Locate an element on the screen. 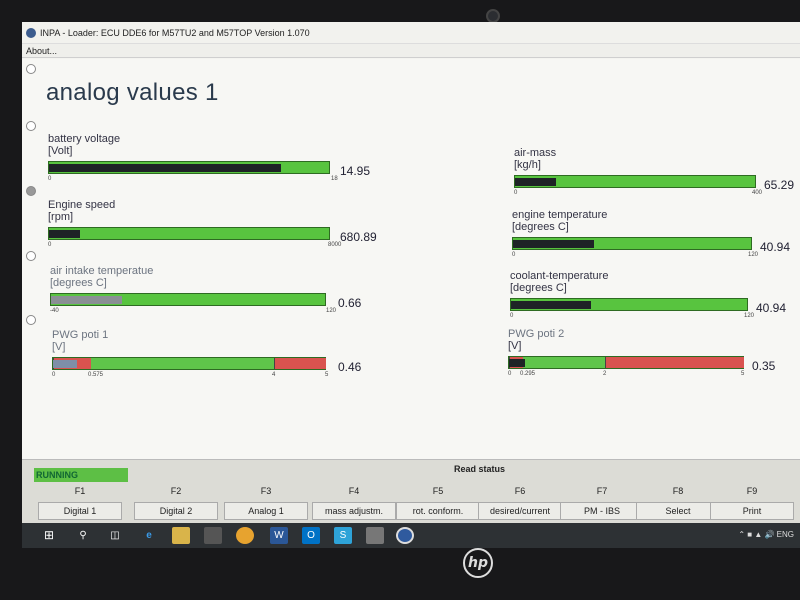 This screenshot has height=600, width=800. tray-icons: ⌃ ■ ▲ 🔊 is located at coordinates (757, 534).